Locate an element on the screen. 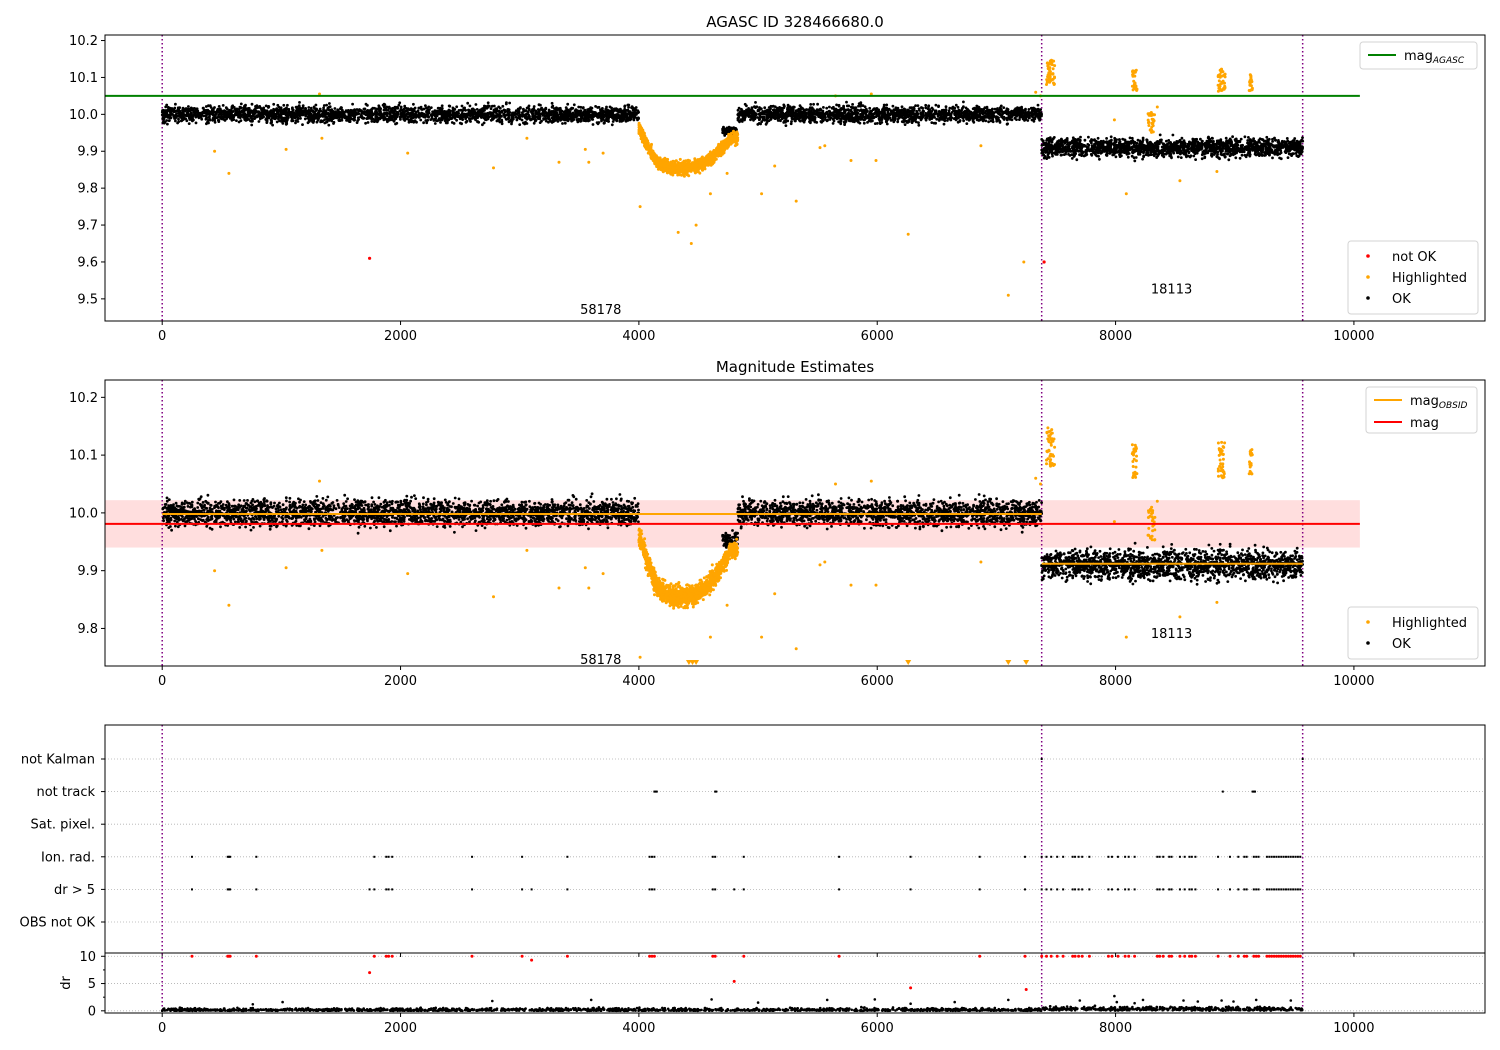 This screenshot has height=1050, width=1500. panel-title: AGASC ID 328466680.0 is located at coordinates (795, 22).